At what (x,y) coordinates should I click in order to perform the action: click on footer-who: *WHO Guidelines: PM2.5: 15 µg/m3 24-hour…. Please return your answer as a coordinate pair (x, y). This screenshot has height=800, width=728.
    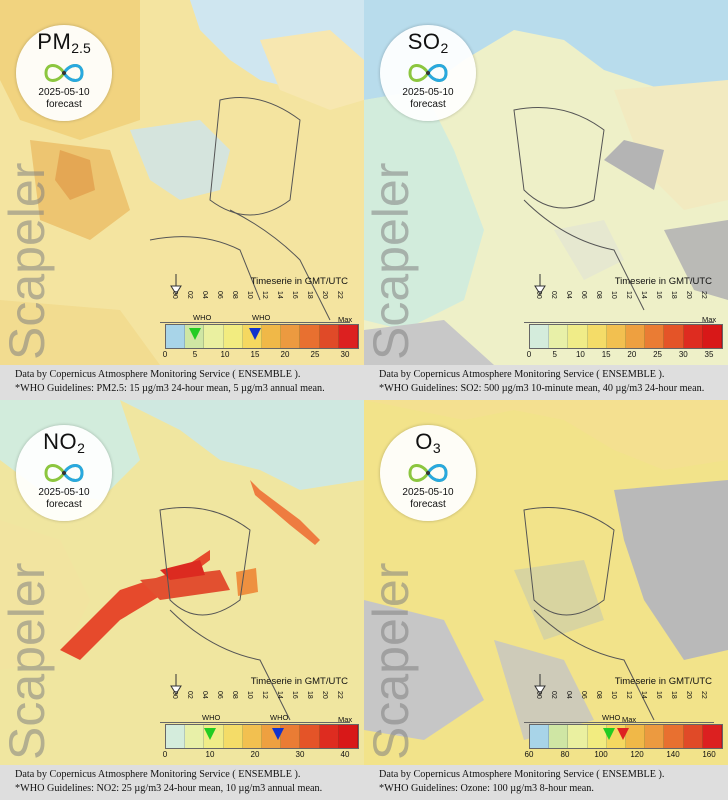
    Looking at the image, I should click on (170, 388).